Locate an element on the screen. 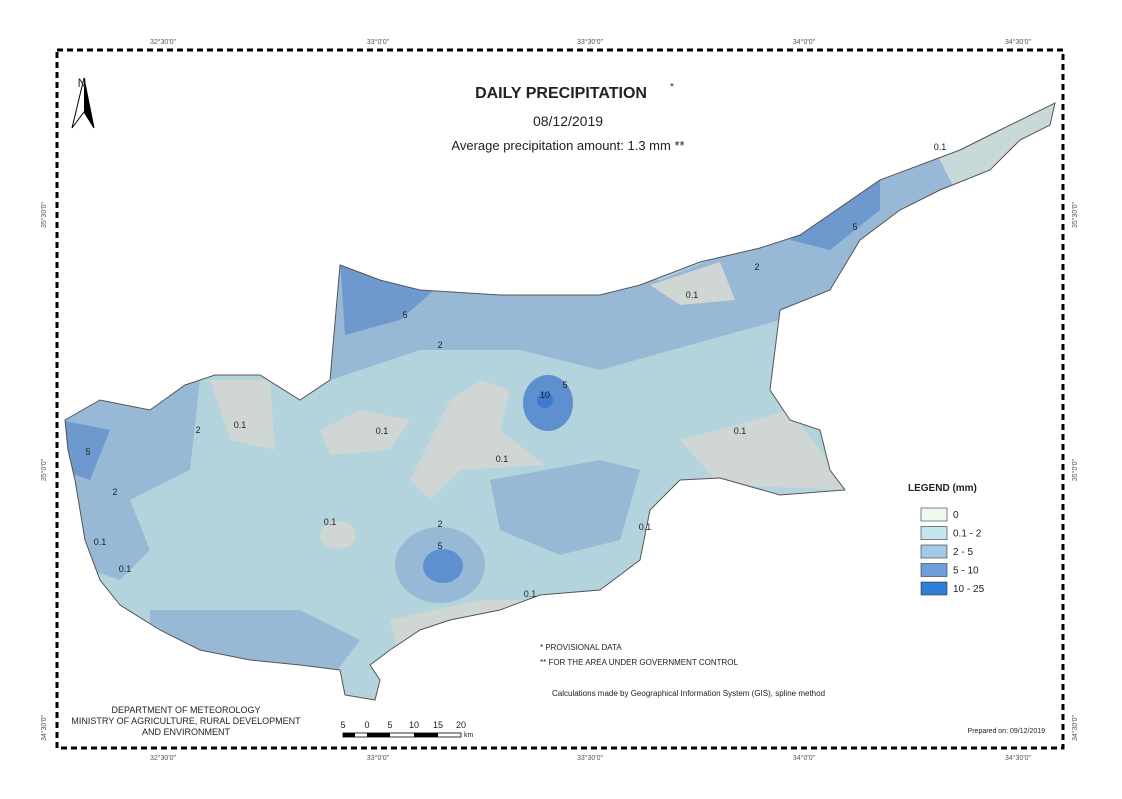 The image size is (1122, 799). date: 08/12/2019 is located at coordinates (568, 121).